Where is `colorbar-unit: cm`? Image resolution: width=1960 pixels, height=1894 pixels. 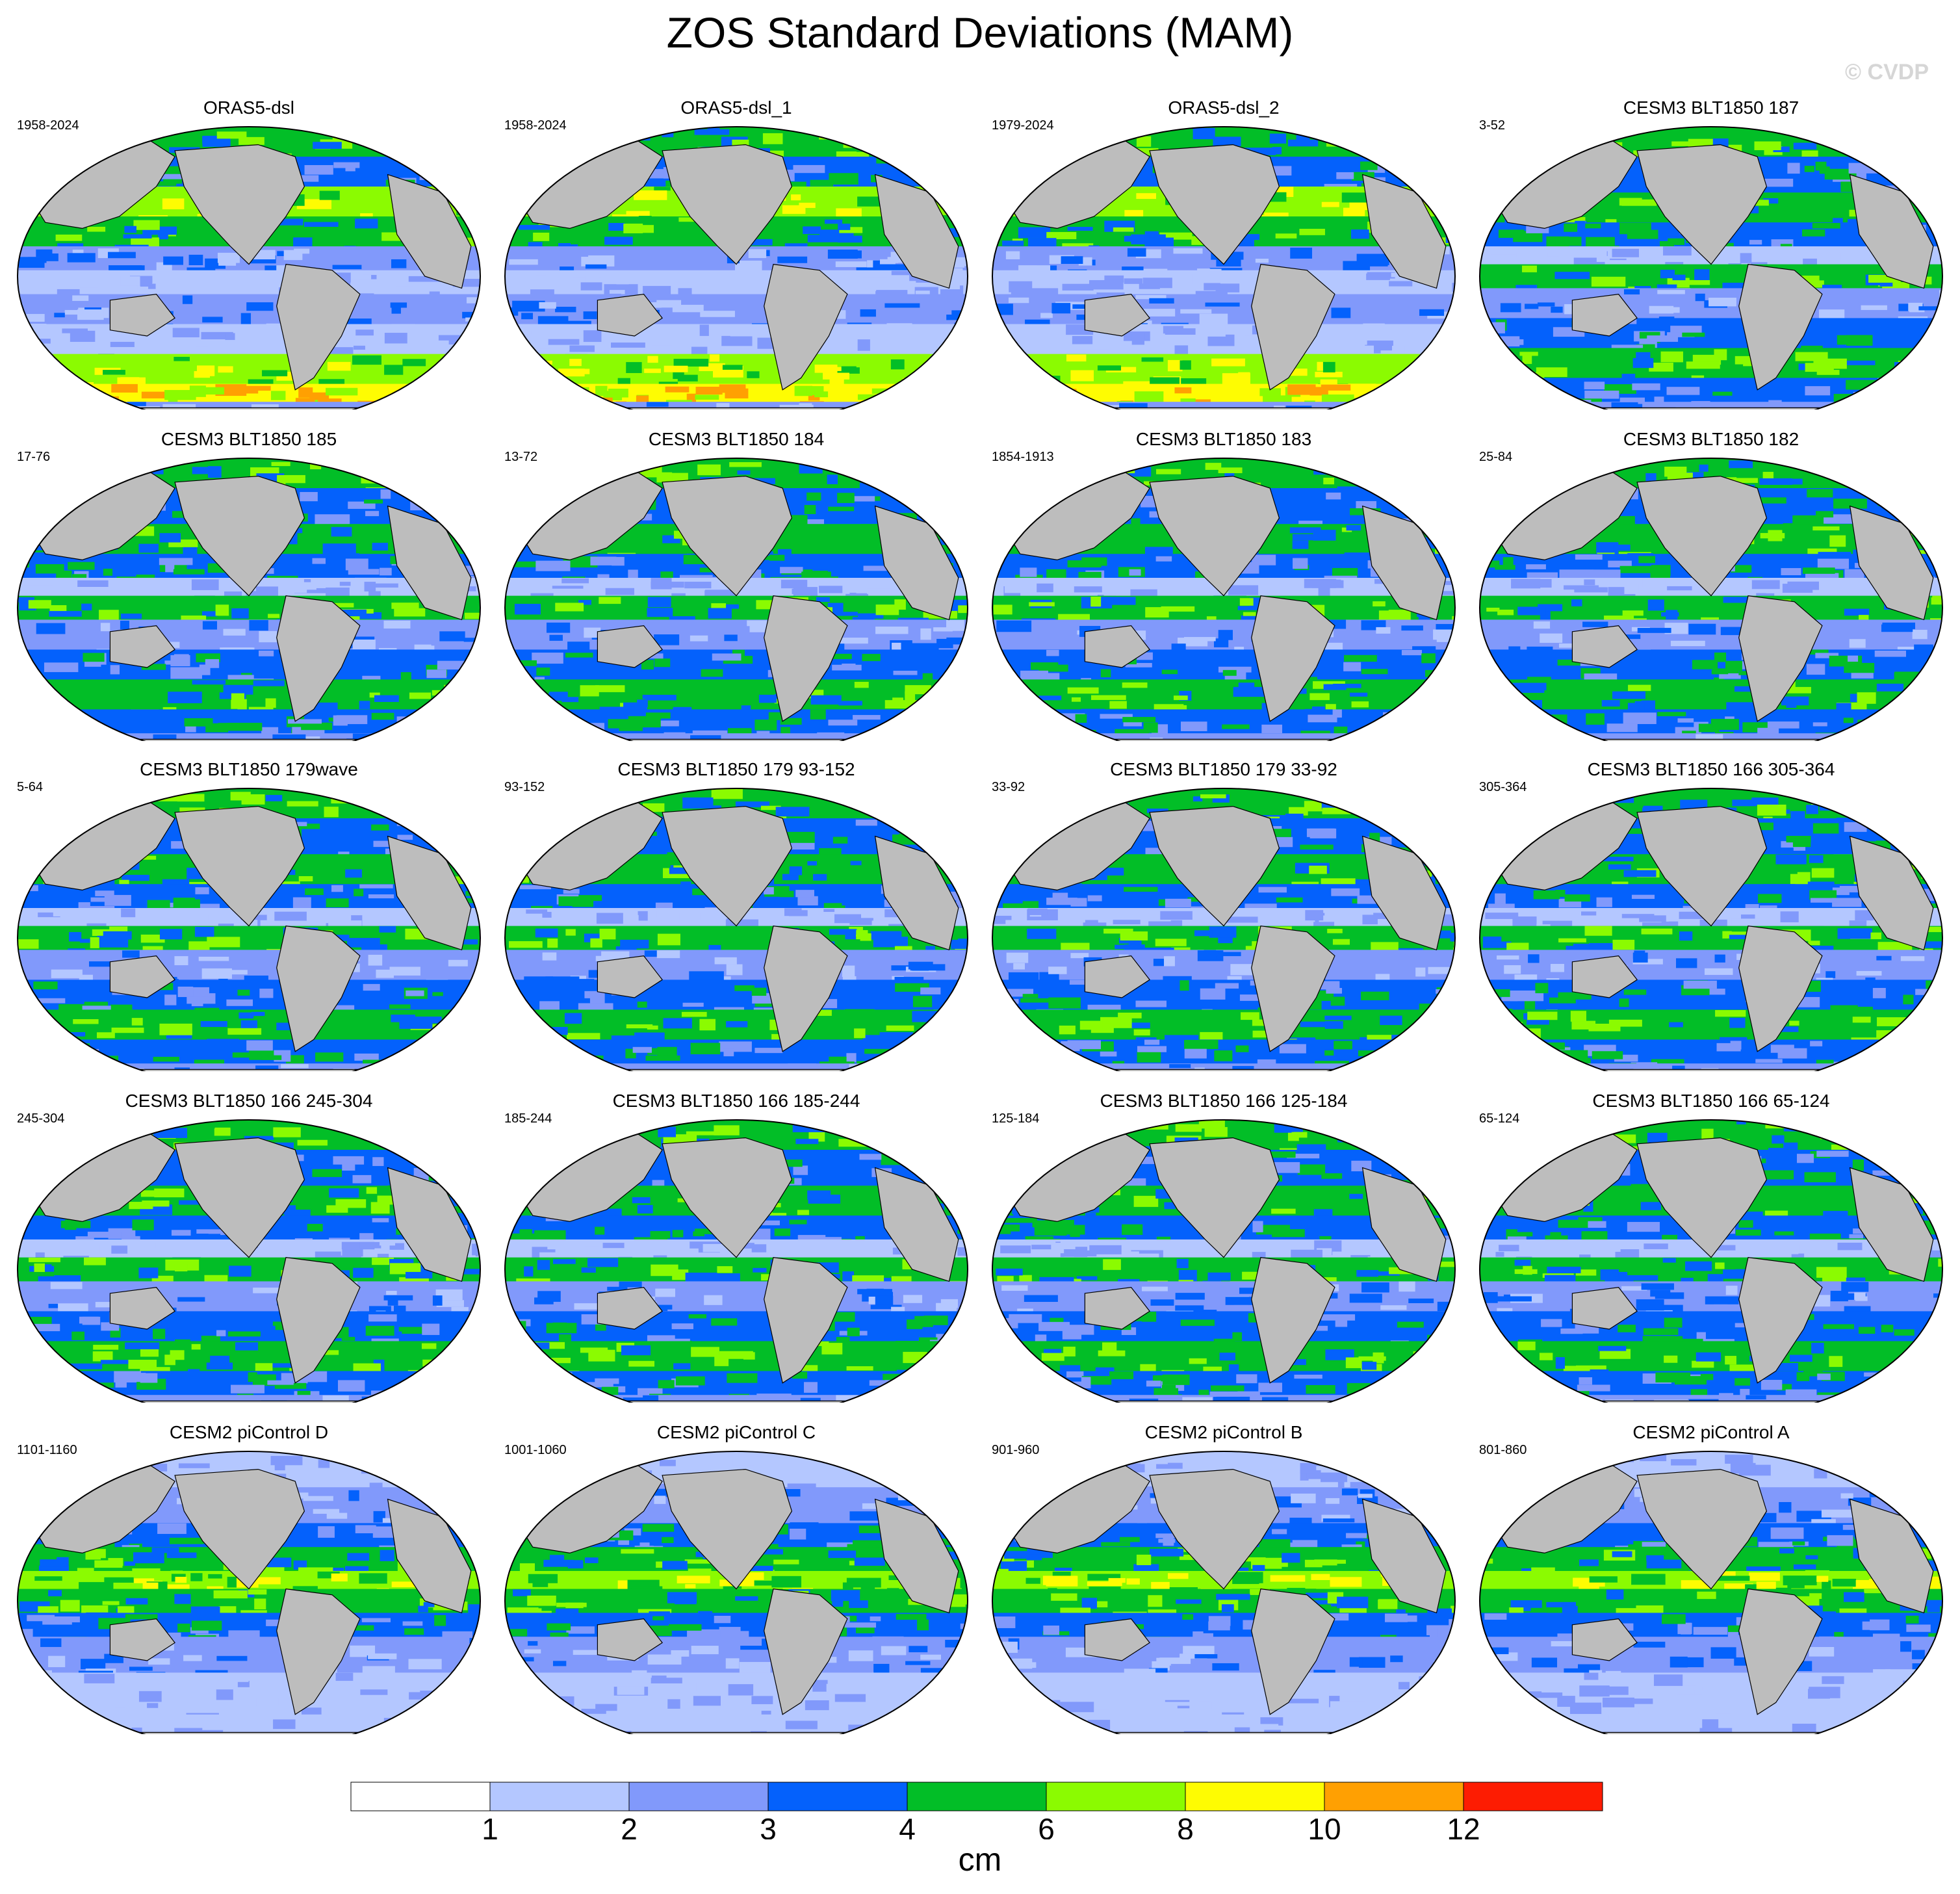 colorbar-unit: cm is located at coordinates (980, 1860).